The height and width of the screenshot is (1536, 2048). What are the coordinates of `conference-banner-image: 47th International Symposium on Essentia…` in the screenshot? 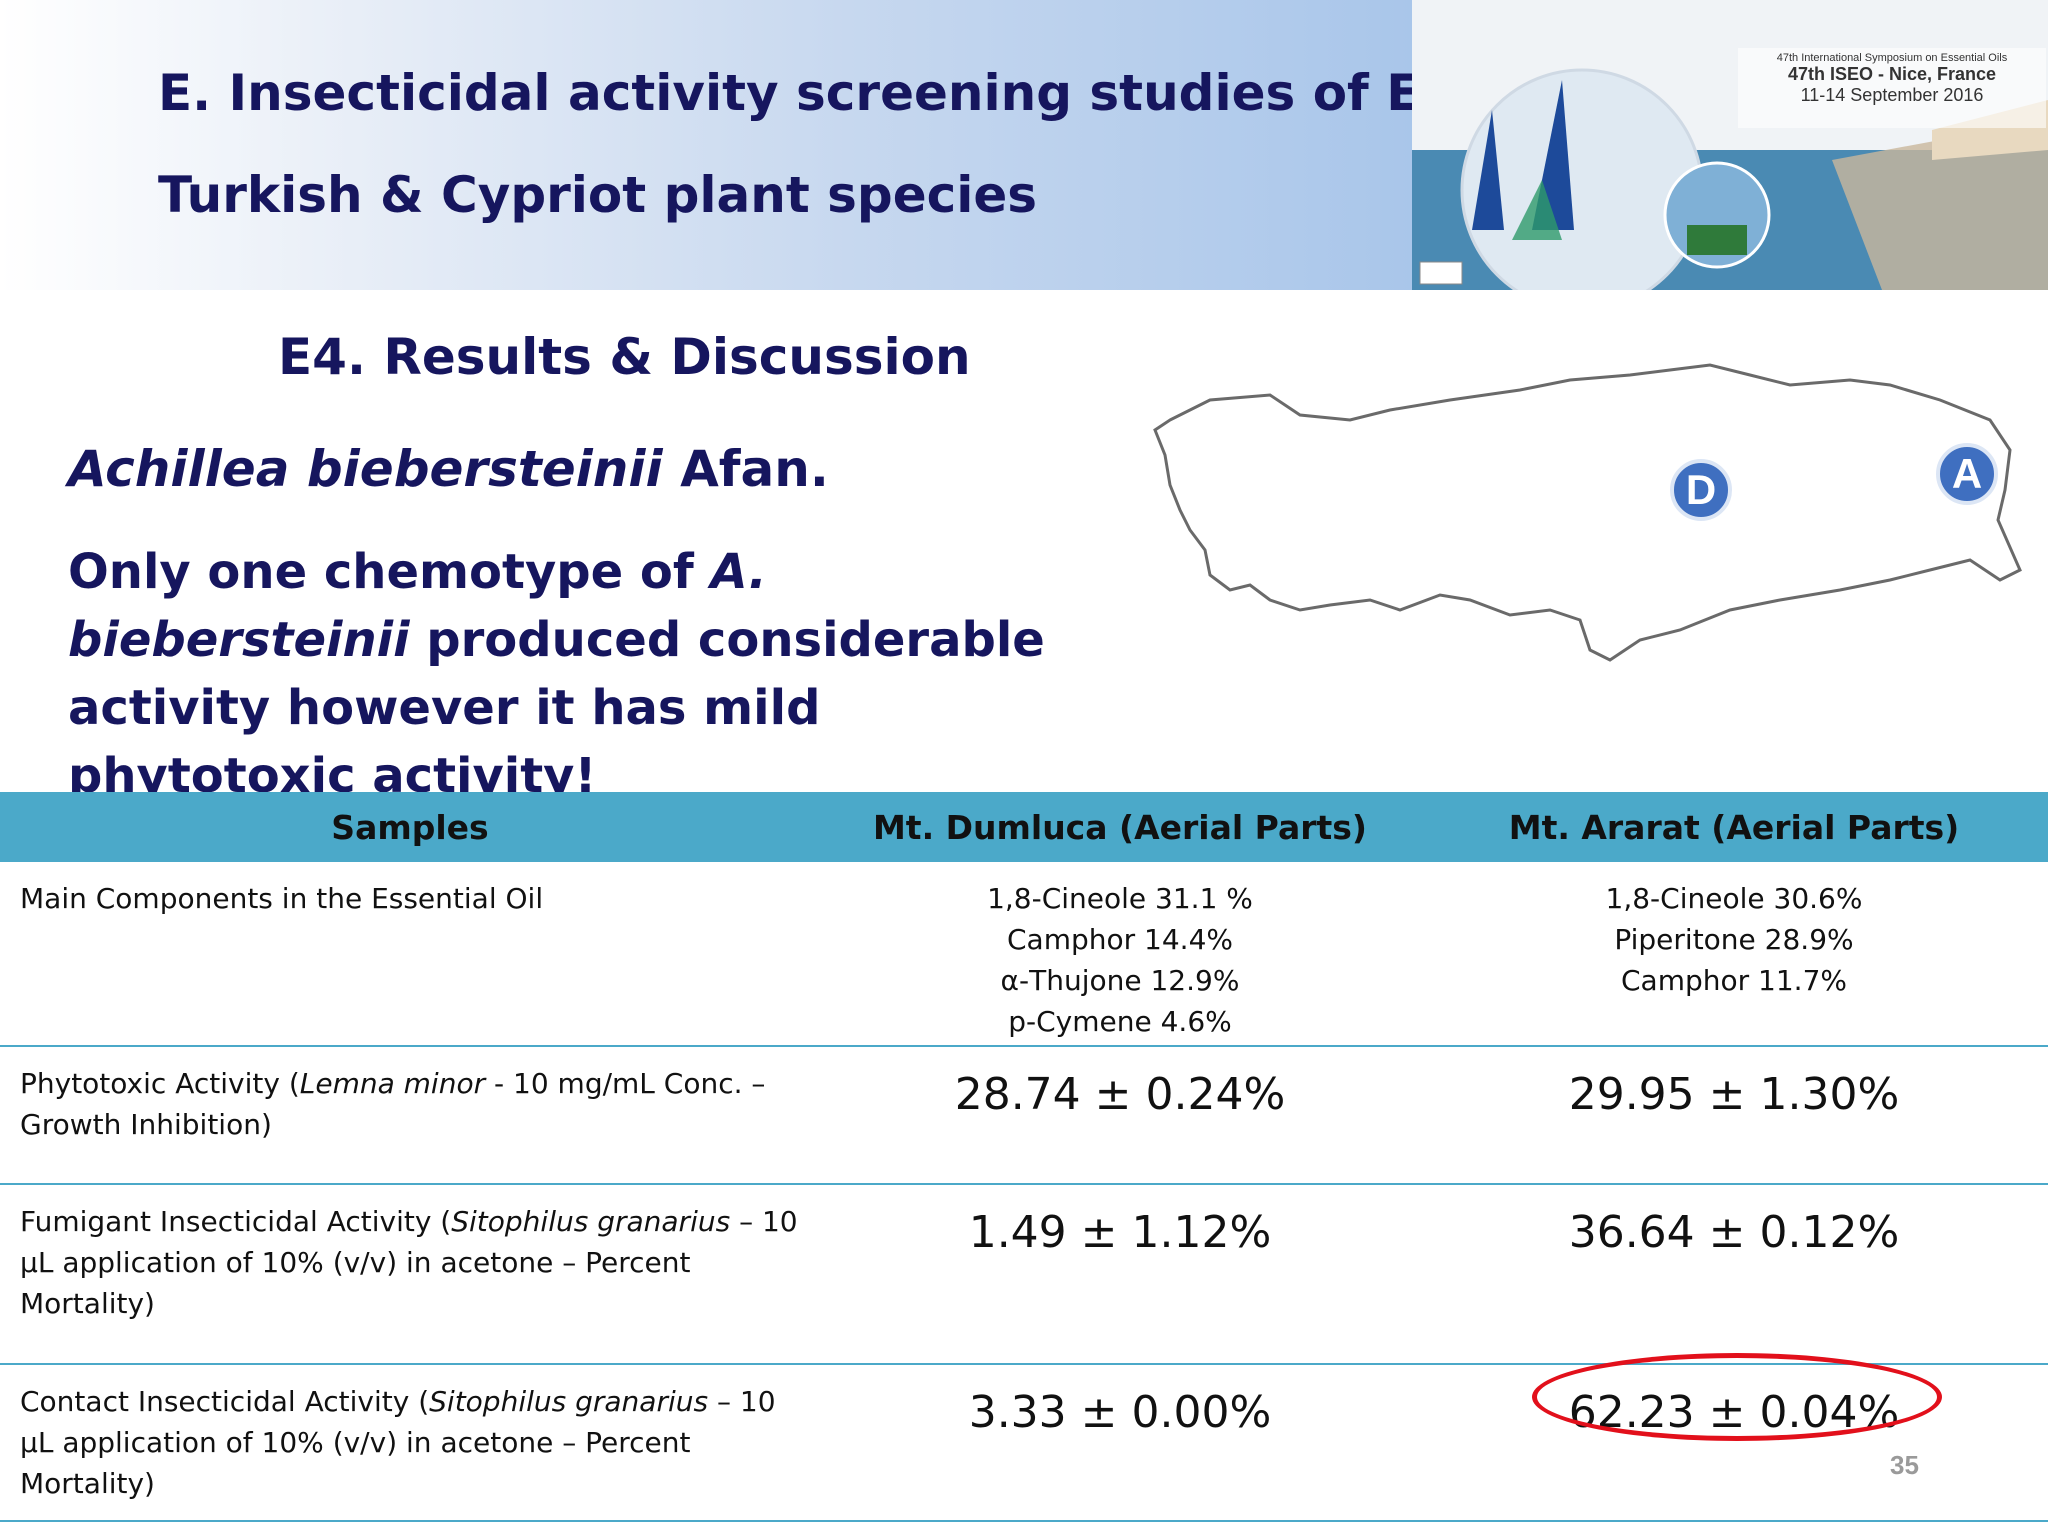 It's located at (1730, 145).